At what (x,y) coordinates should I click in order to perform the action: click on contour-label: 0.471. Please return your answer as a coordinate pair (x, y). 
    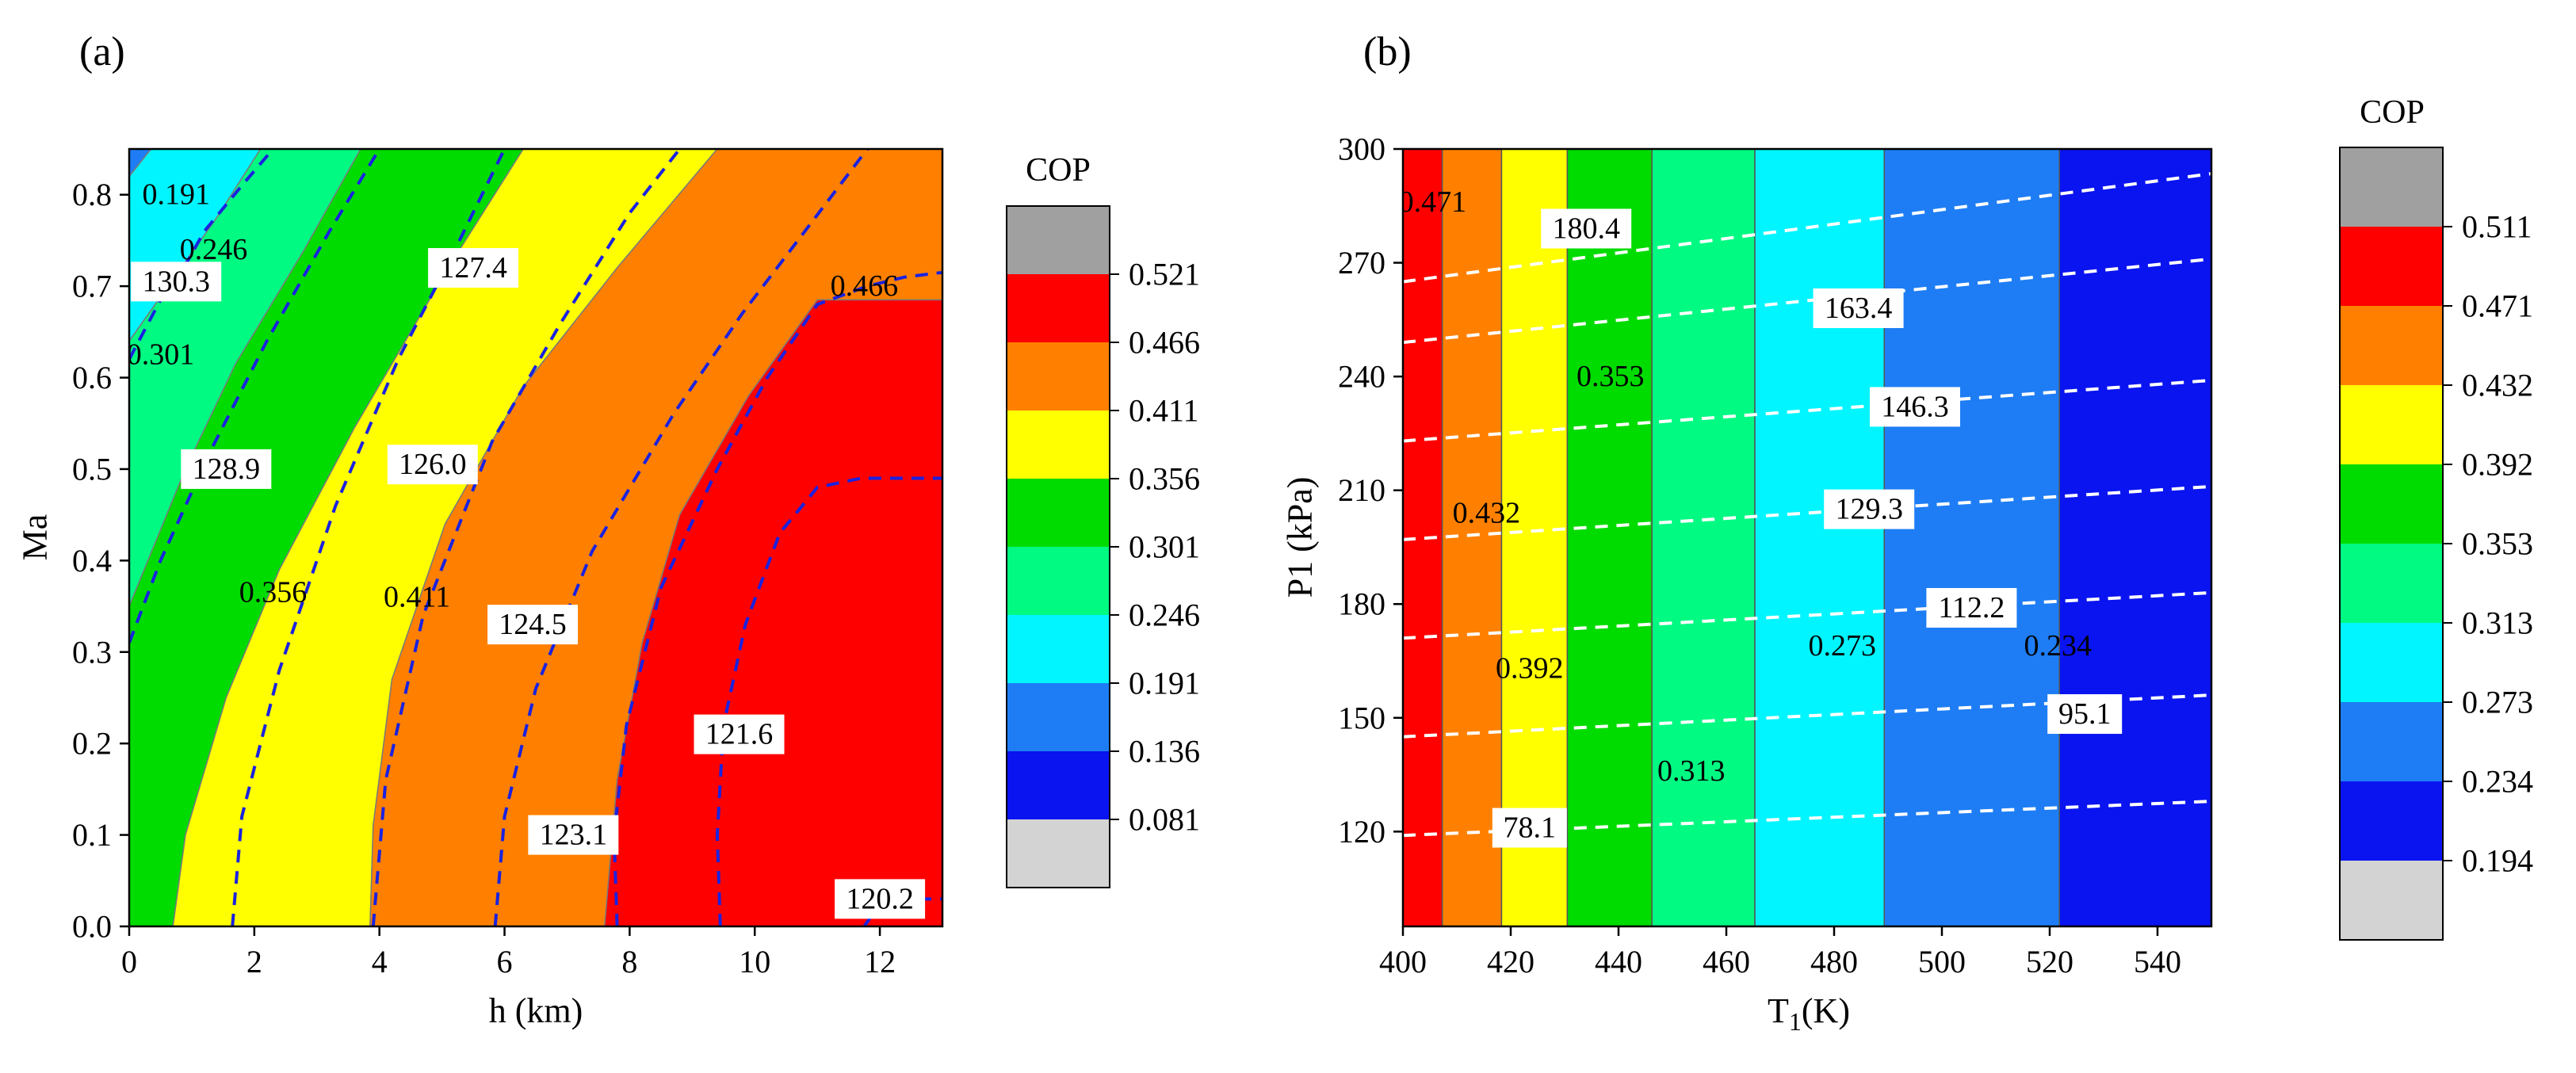
    Looking at the image, I should click on (1433, 202).